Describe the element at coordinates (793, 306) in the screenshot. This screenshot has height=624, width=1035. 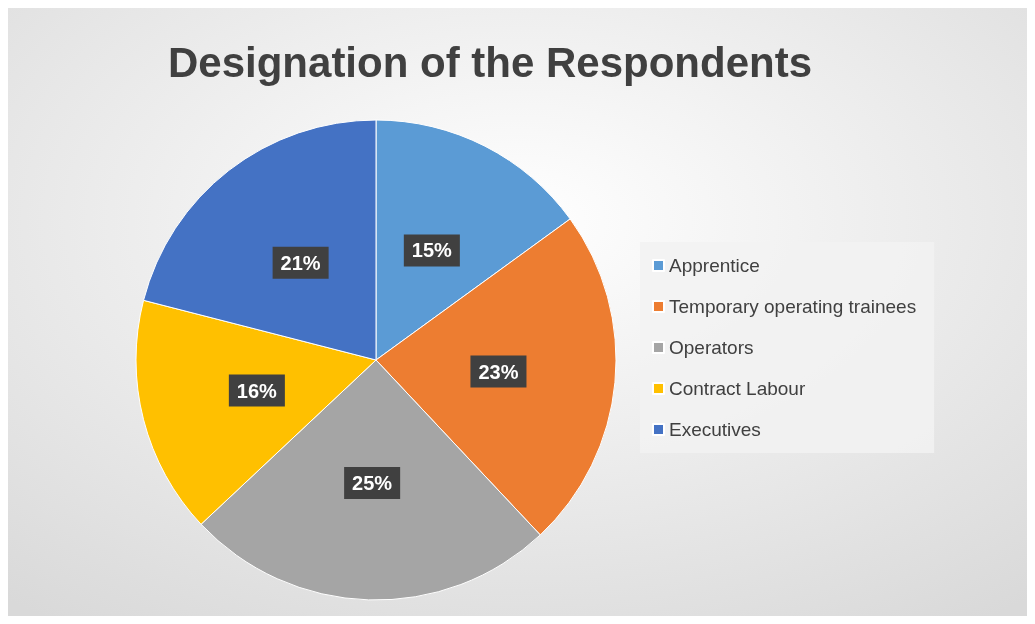
I see `legend-label: Temporary operating trainees` at that location.